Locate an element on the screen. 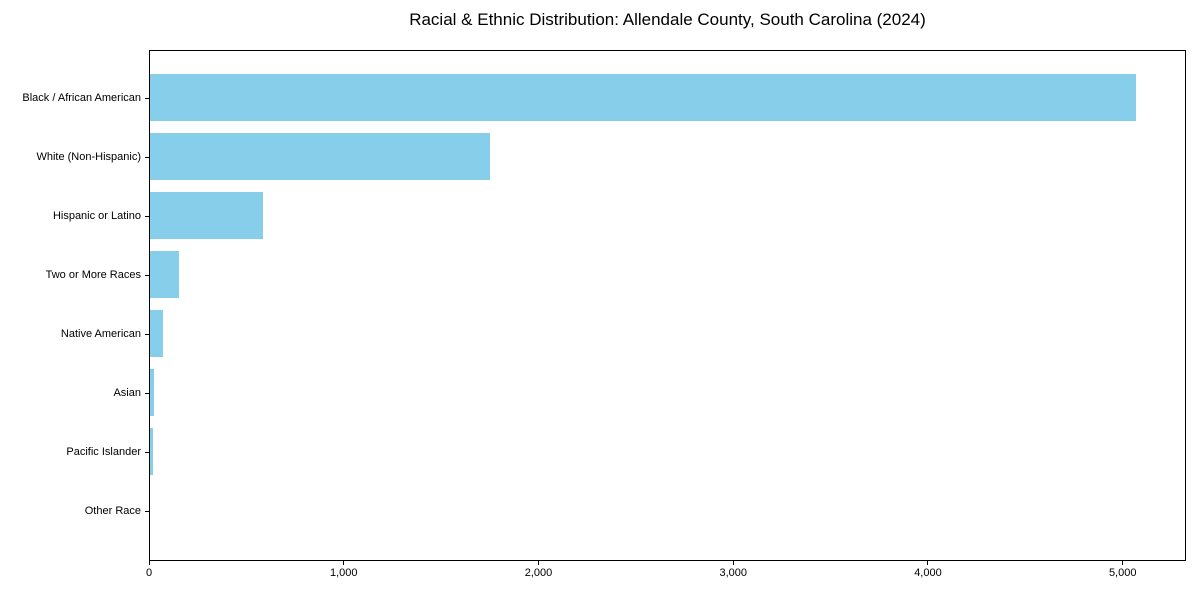 The width and height of the screenshot is (1200, 600). y-tick-label: Asian is located at coordinates (127, 392).